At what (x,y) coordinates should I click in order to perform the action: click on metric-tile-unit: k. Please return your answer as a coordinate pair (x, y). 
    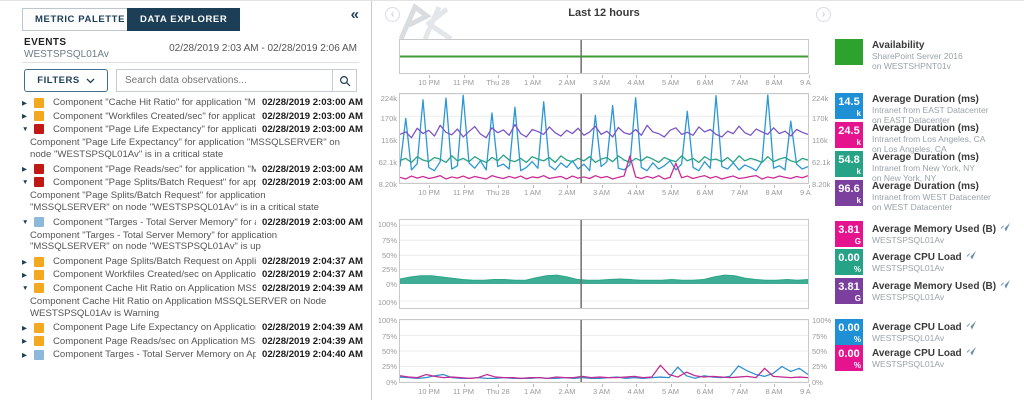
    Looking at the image, I should click on (858, 142).